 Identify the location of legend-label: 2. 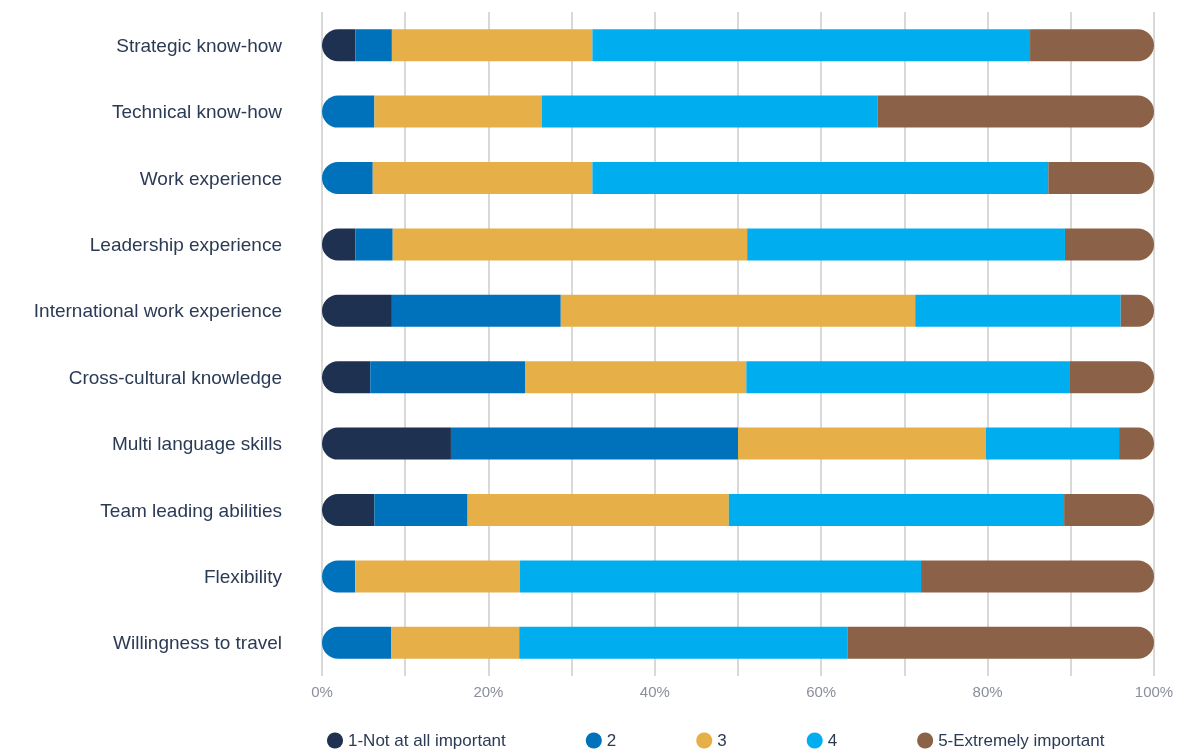
(611, 740).